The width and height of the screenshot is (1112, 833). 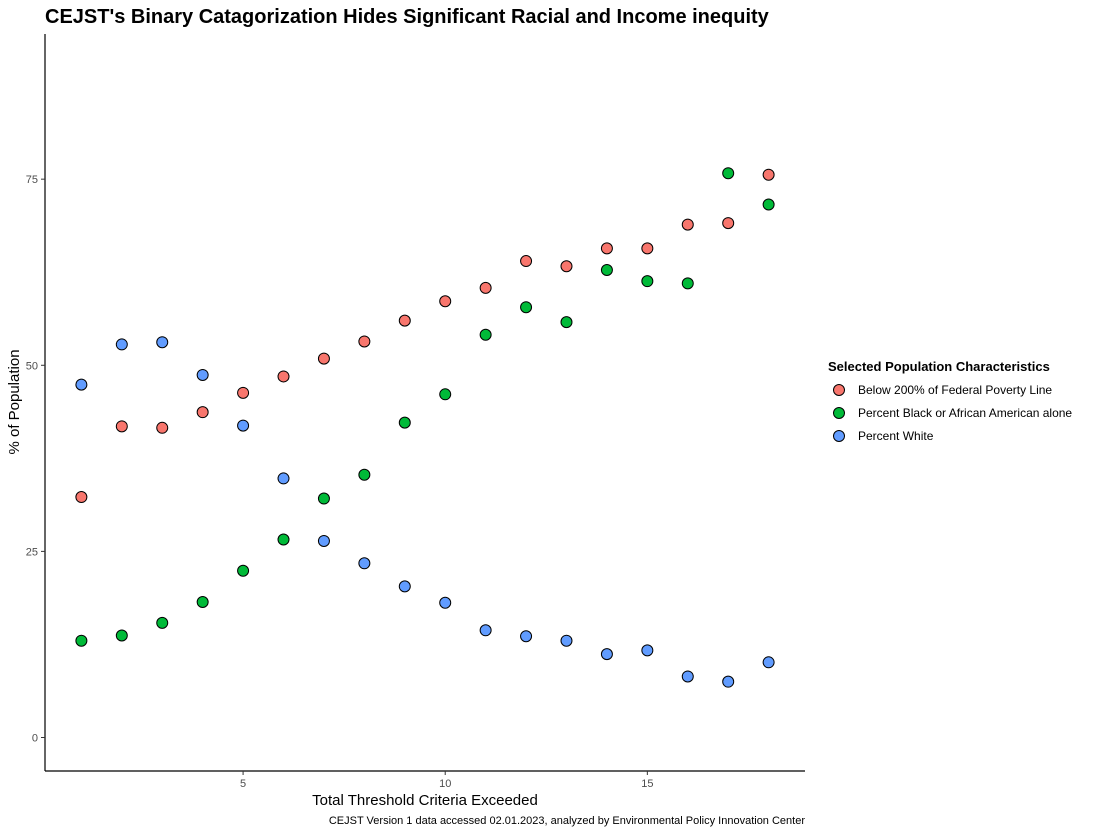 What do you see at coordinates (965, 413) in the screenshot?
I see `legend-label: Percent Black or African American alone` at bounding box center [965, 413].